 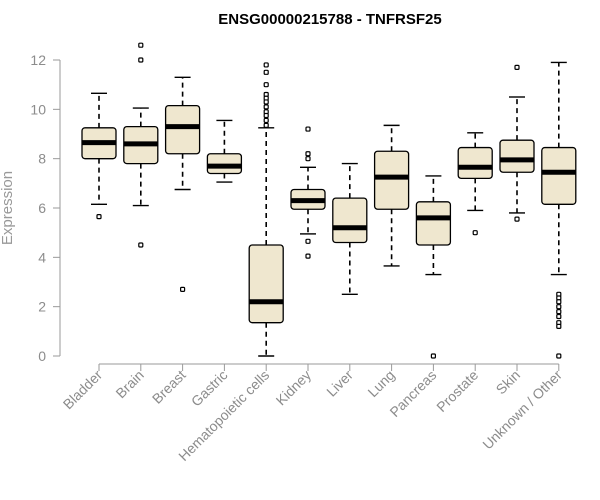 I want to click on x-tick-label-skin: Skin, so click(x=508, y=382).